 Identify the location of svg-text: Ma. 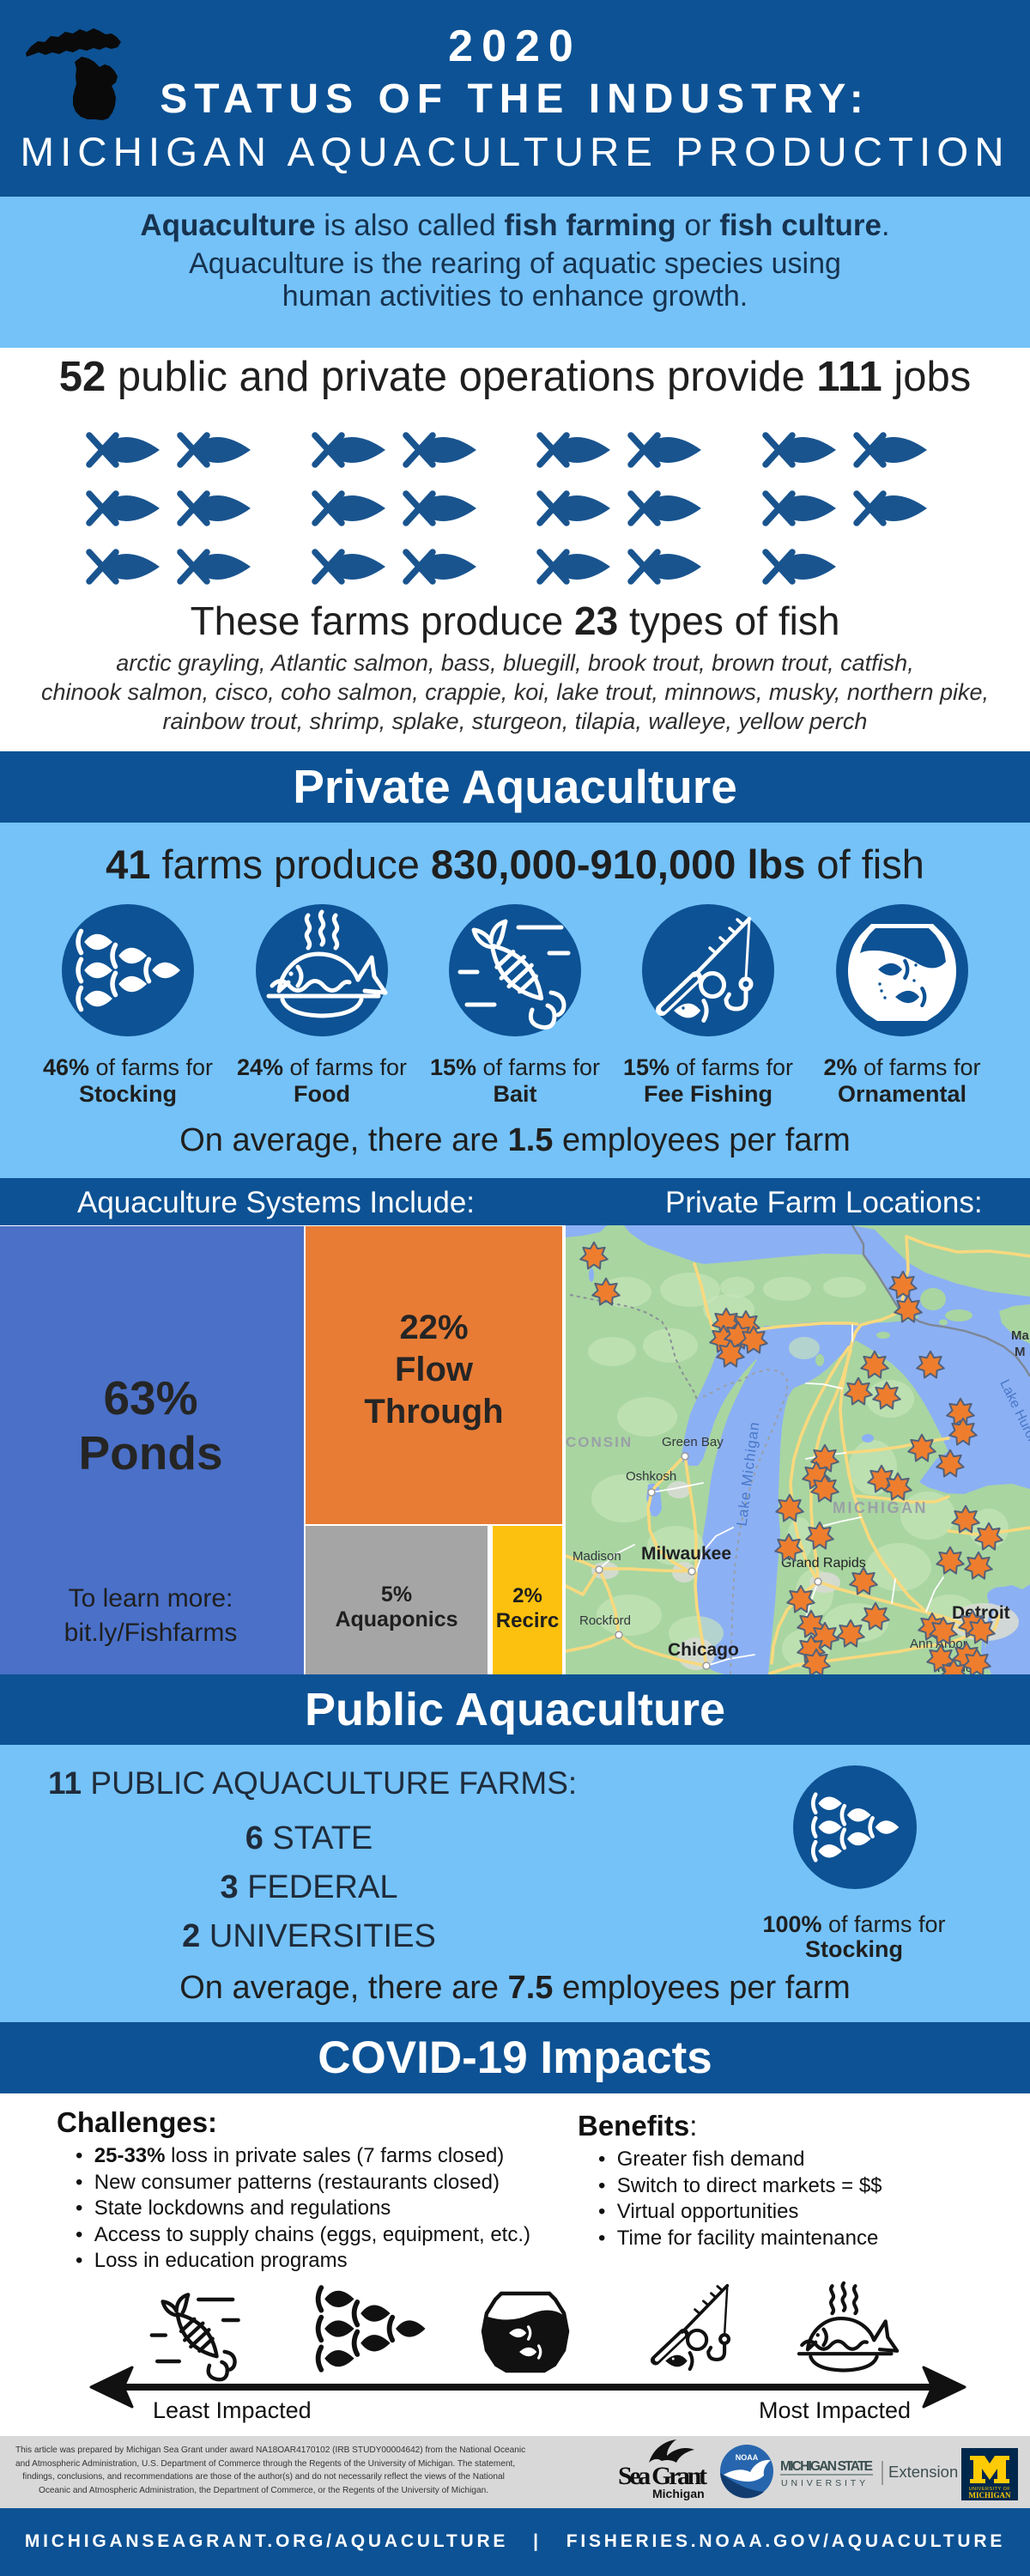
(1020, 1335).